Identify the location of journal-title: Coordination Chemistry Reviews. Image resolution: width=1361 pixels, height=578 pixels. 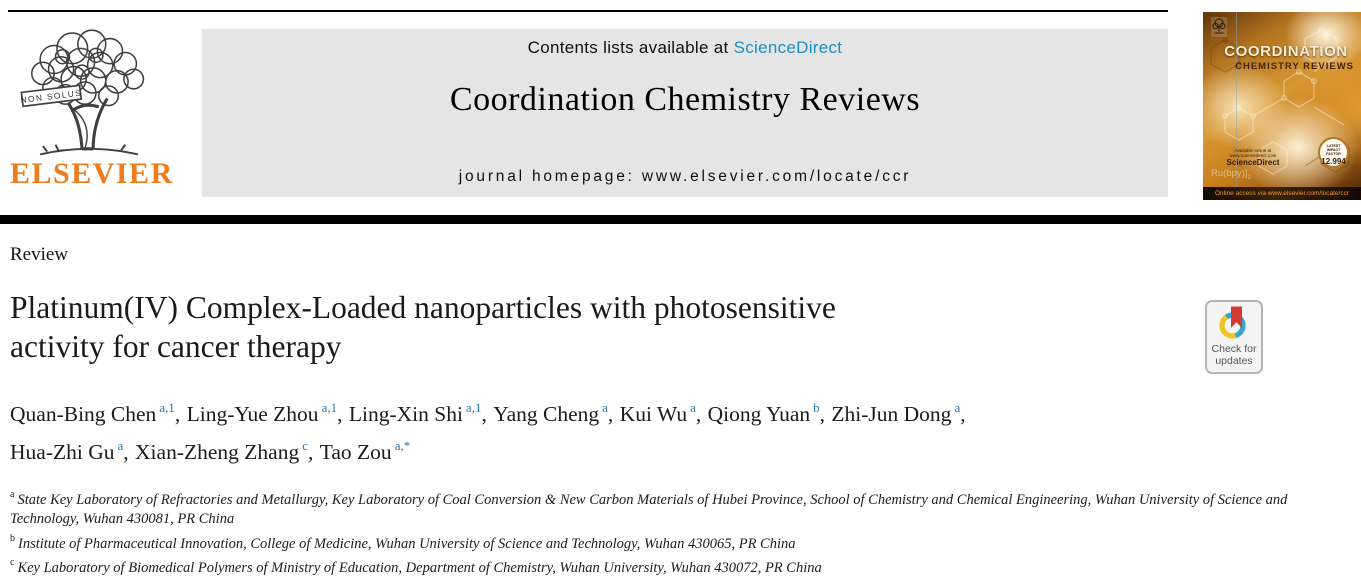
(685, 99).